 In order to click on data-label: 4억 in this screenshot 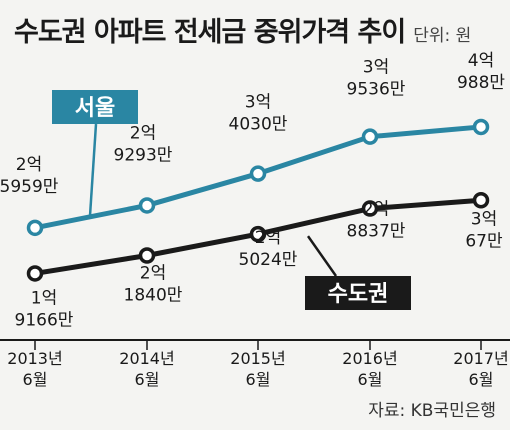, I will do `click(481, 61)`.